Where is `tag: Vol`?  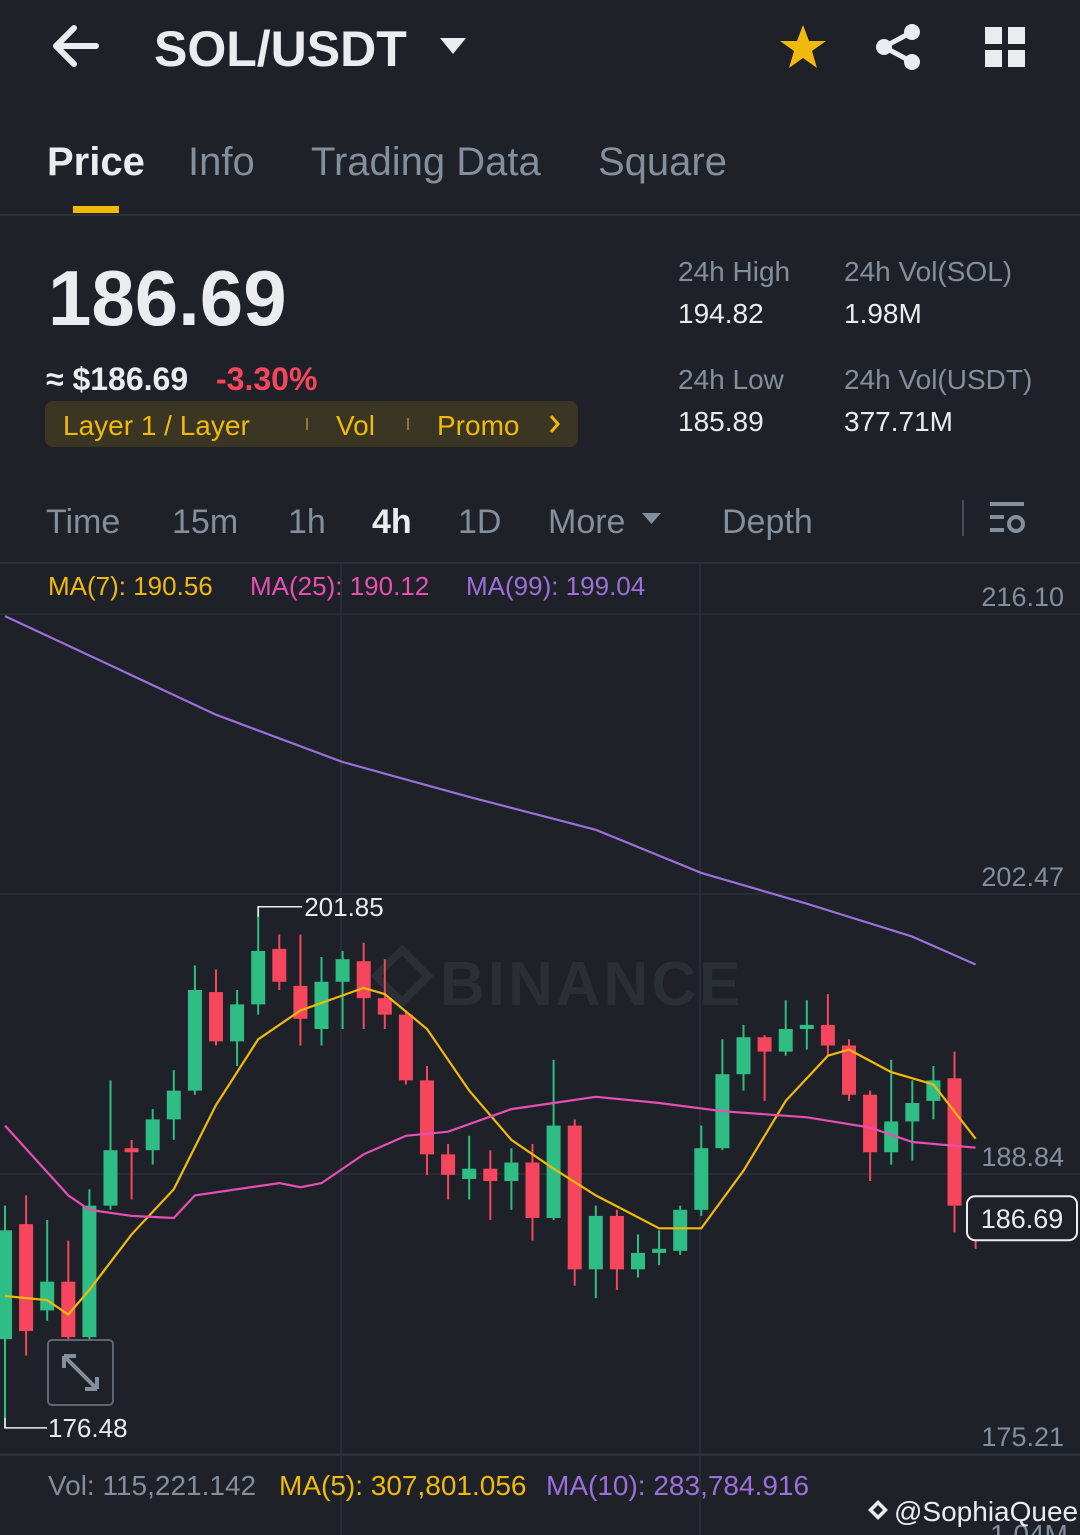
tag: Vol is located at coordinates (355, 425).